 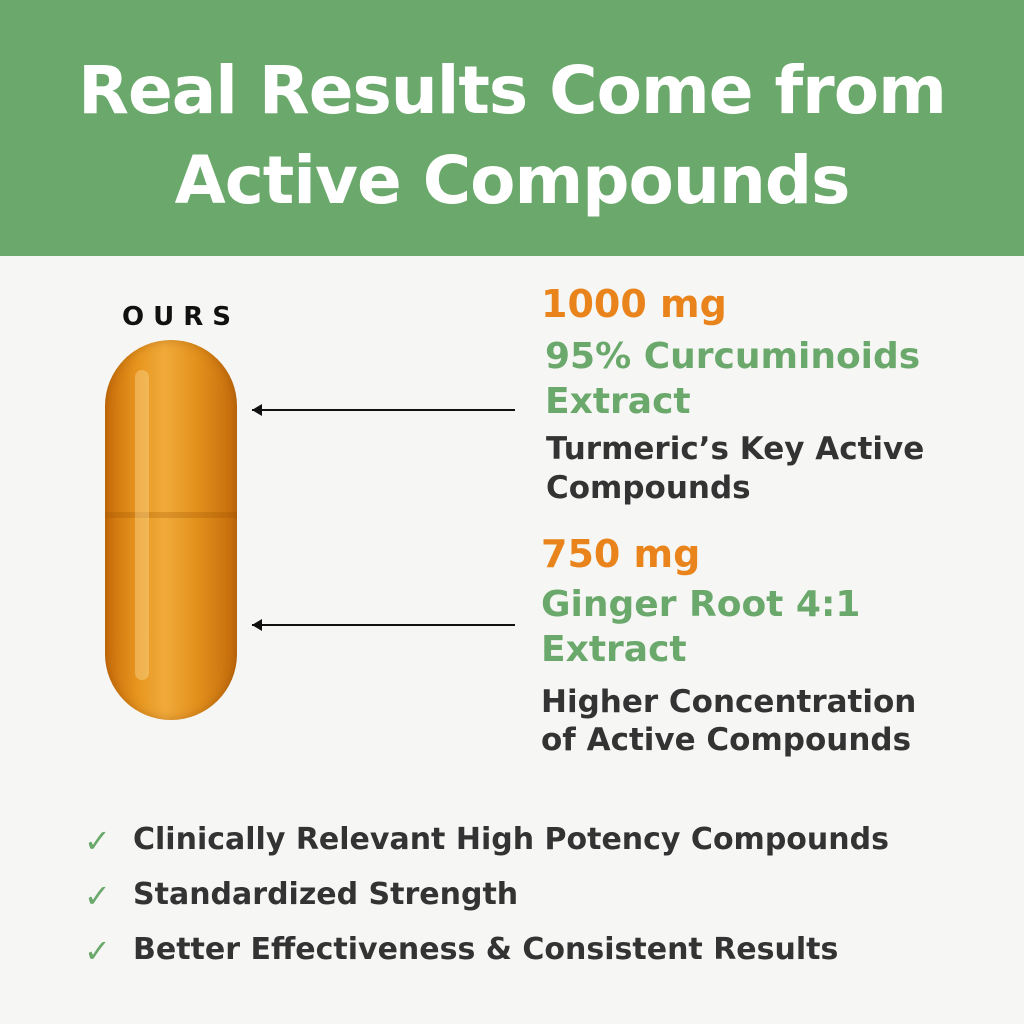 What do you see at coordinates (733, 356) in the screenshot?
I see `ingredient-1-name-1: 95% Curcuminoids` at bounding box center [733, 356].